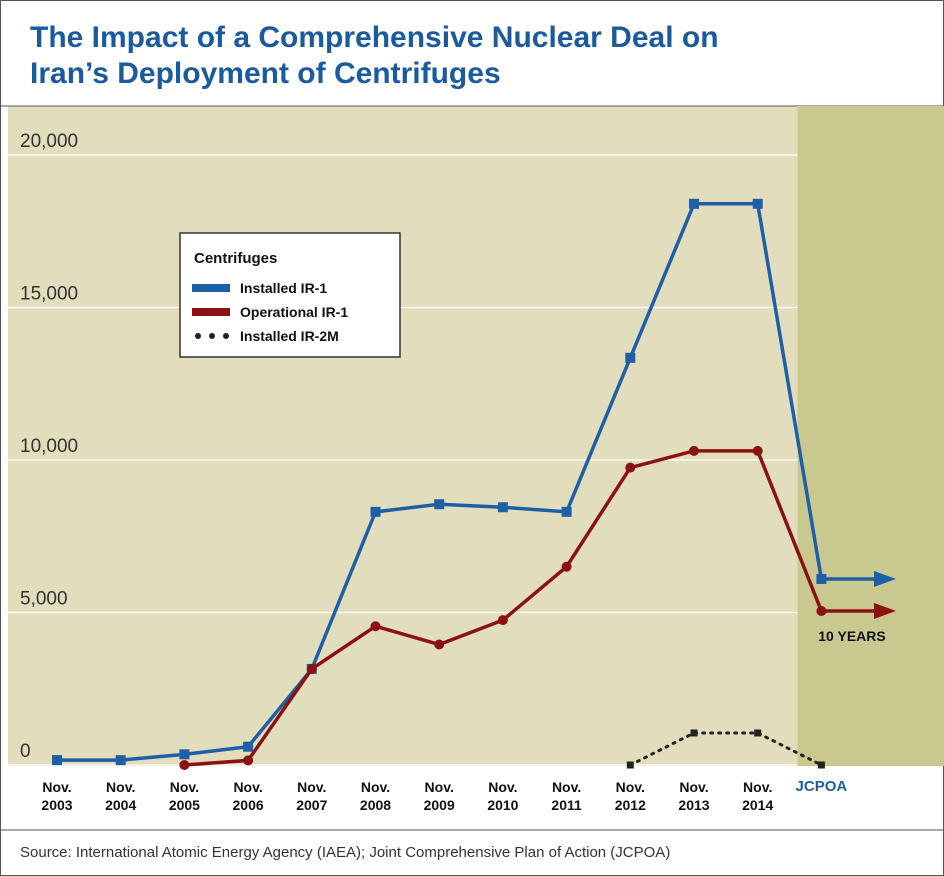 The width and height of the screenshot is (944, 876). I want to click on y-tick-label: 5,000, so click(44, 599).